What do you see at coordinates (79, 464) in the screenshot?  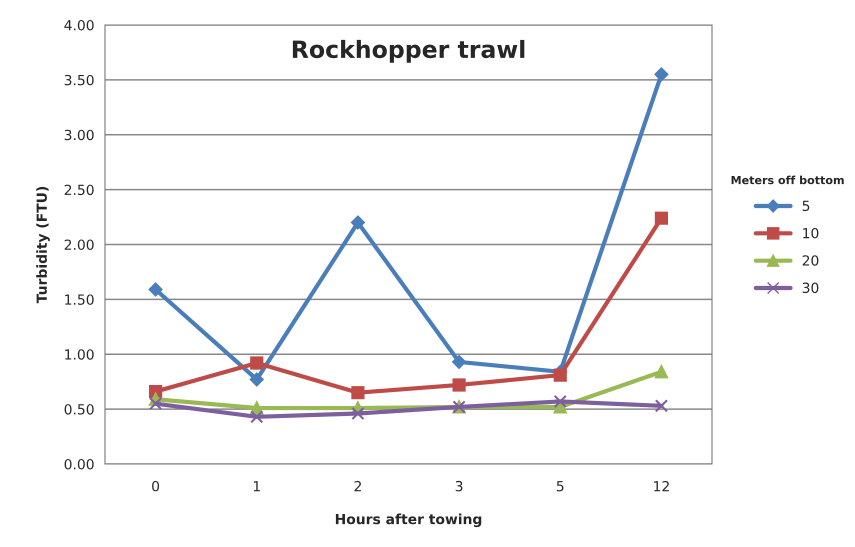 I see `y-tick-label: 0.00` at bounding box center [79, 464].